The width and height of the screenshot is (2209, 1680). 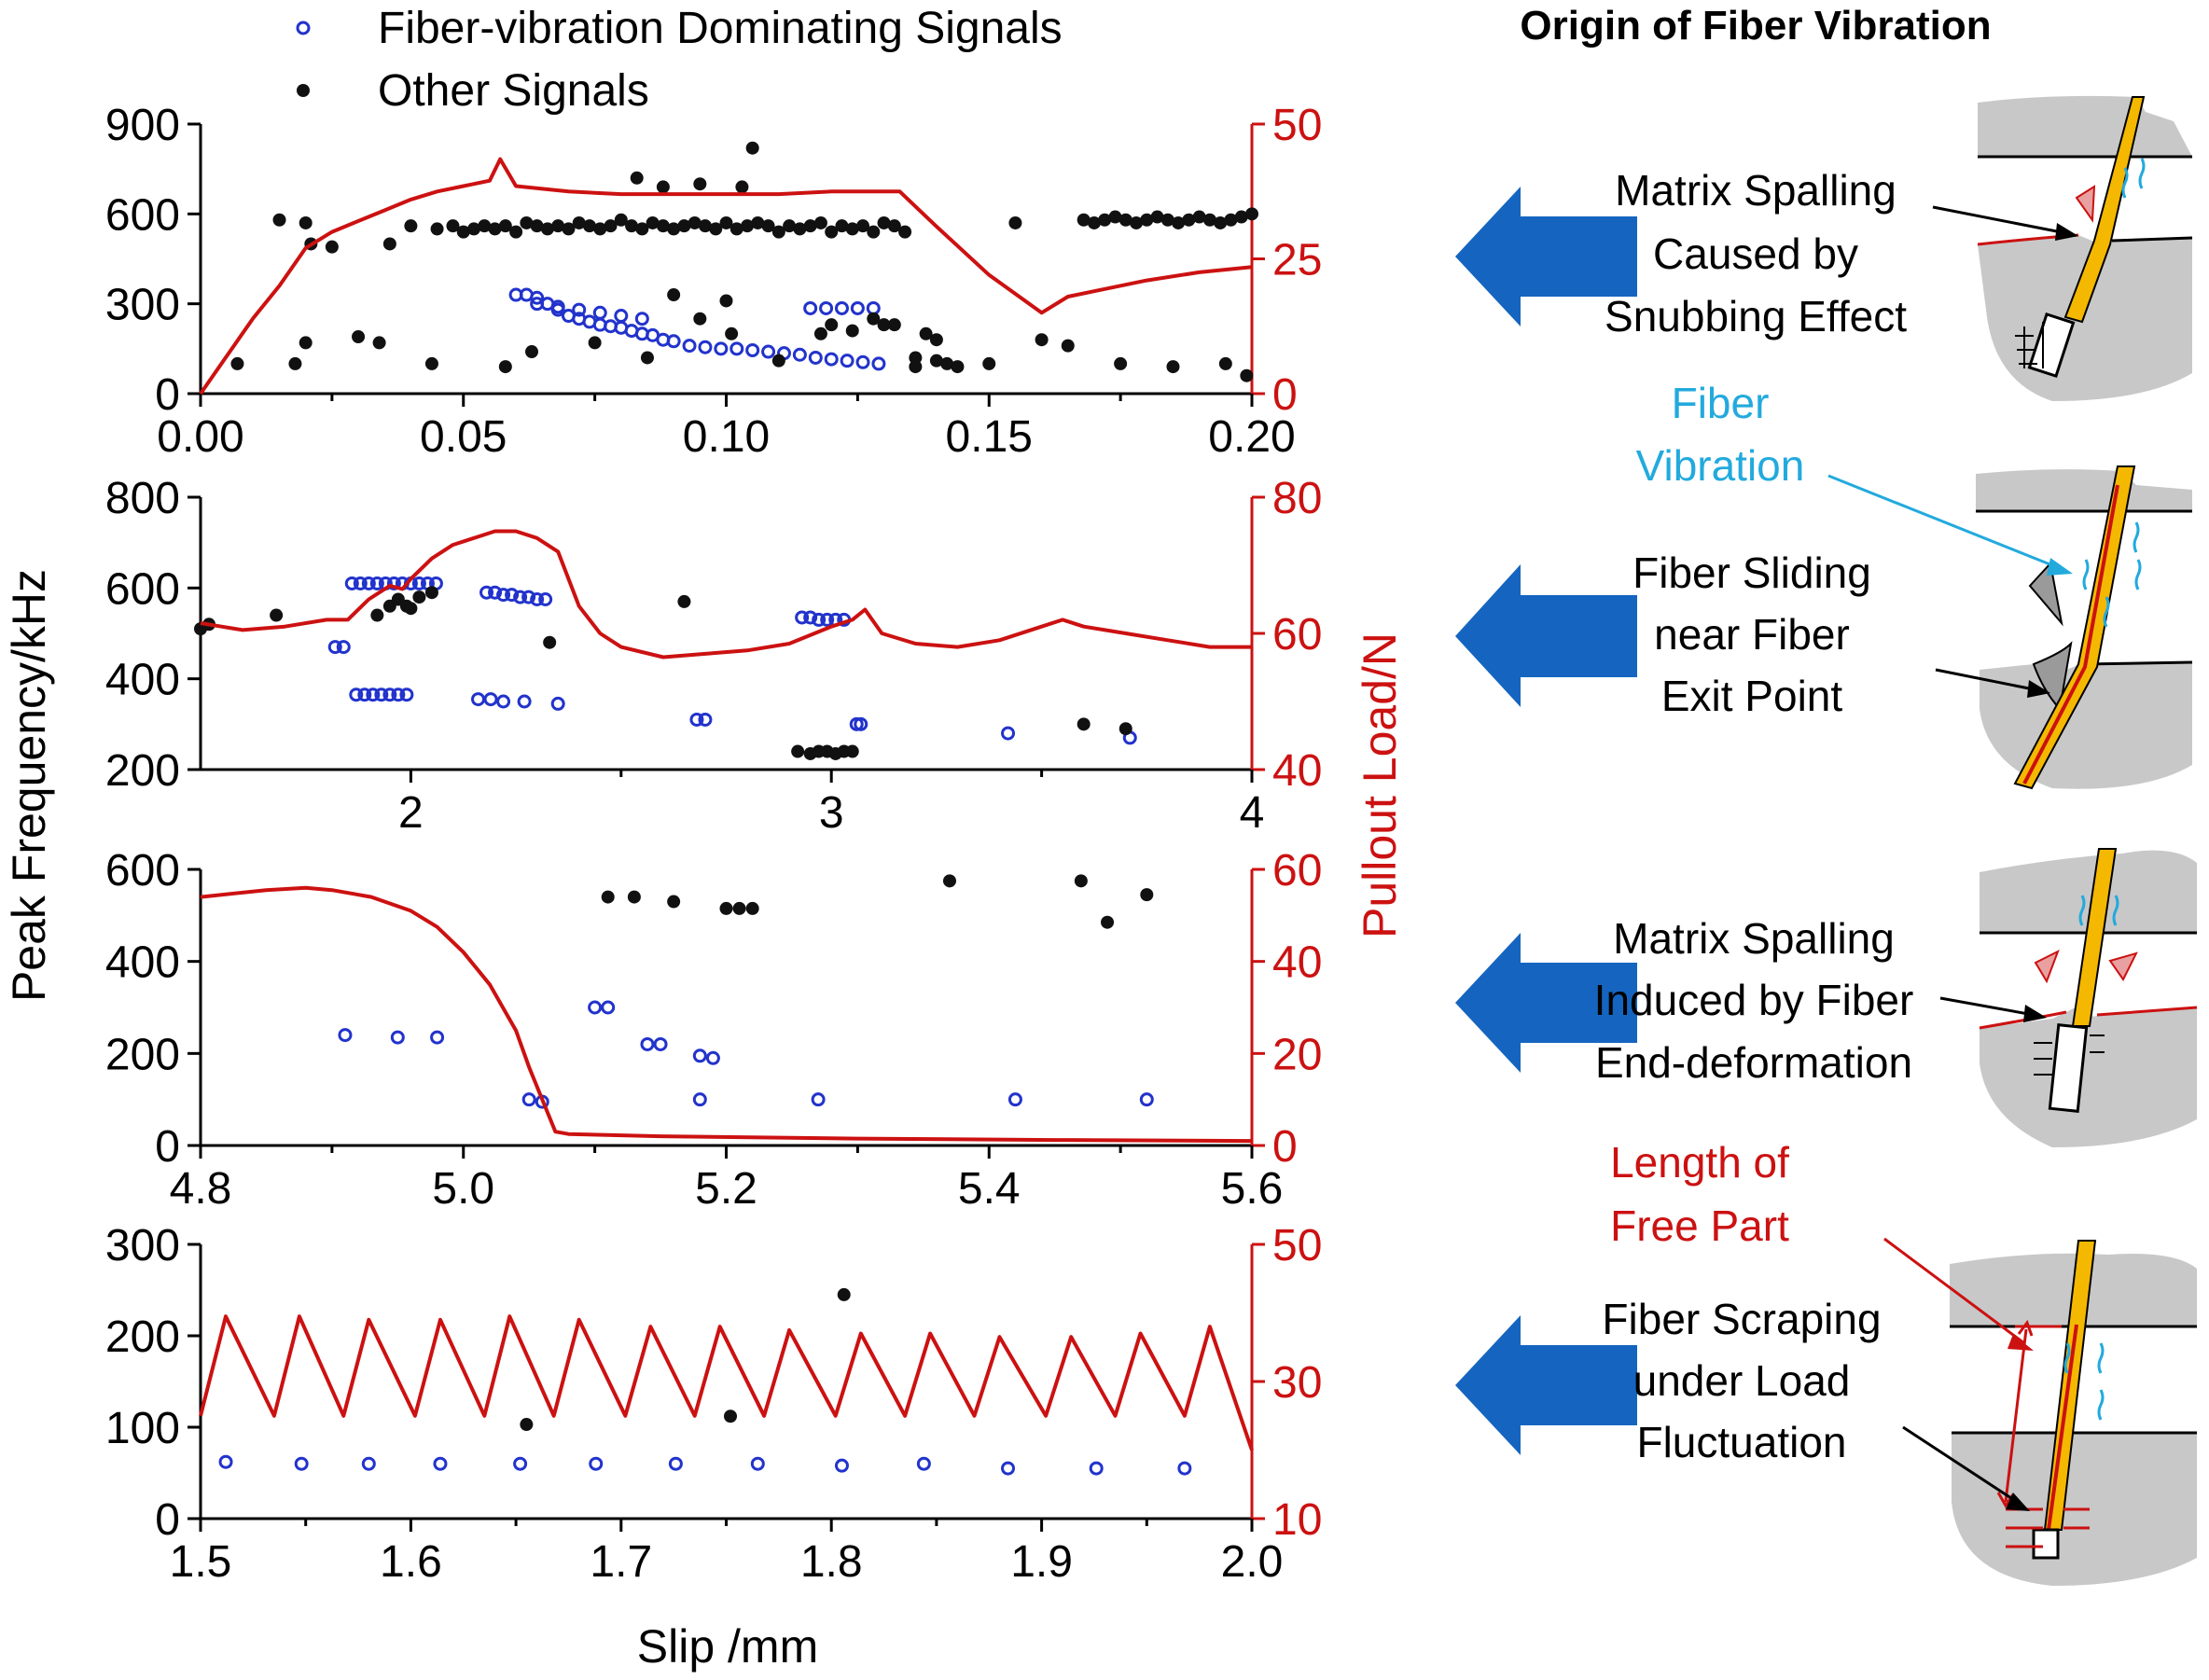 What do you see at coordinates (1252, 1562) in the screenshot?
I see `x-tick-label: 2.0` at bounding box center [1252, 1562].